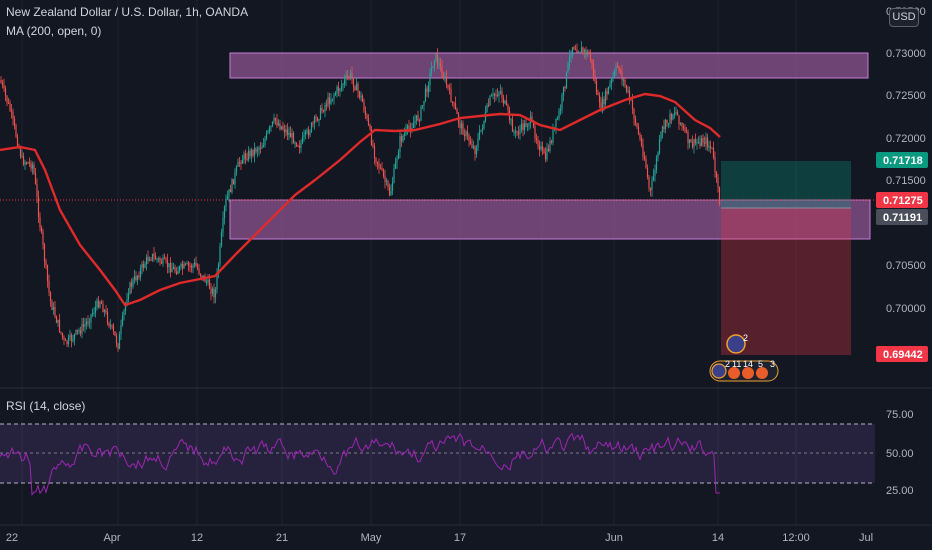 The image size is (932, 550). What do you see at coordinates (786, 184) in the screenshot?
I see `position-profit-zone` at bounding box center [786, 184].